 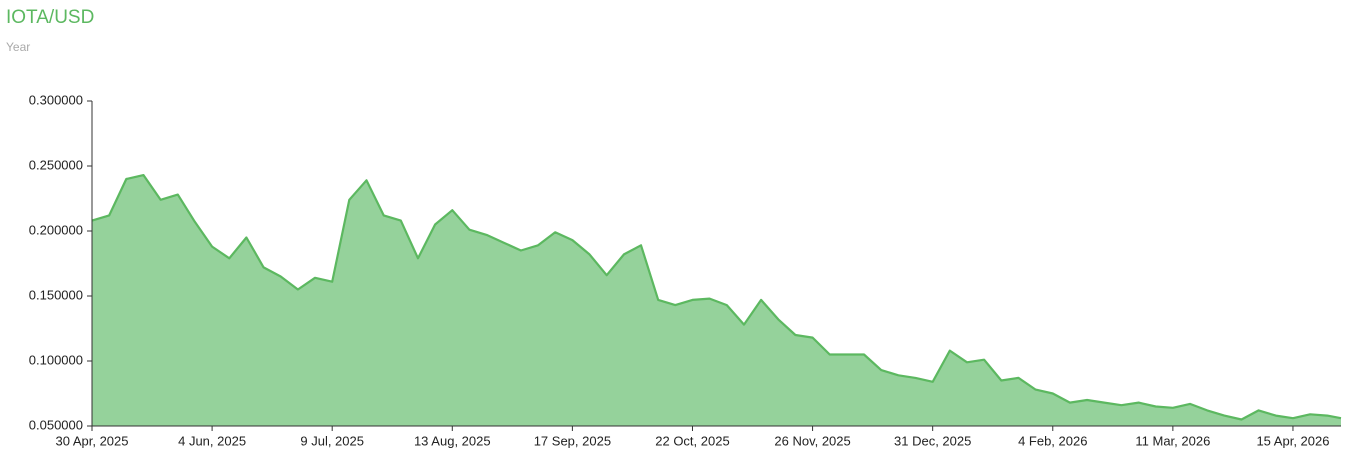 I want to click on x-tick-label: 4 Feb, 2026, so click(x=1052, y=440).